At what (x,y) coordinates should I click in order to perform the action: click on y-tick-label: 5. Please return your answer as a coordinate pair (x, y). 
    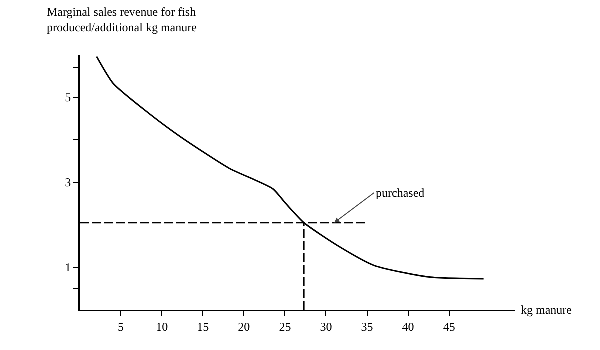
    Looking at the image, I should click on (68, 97).